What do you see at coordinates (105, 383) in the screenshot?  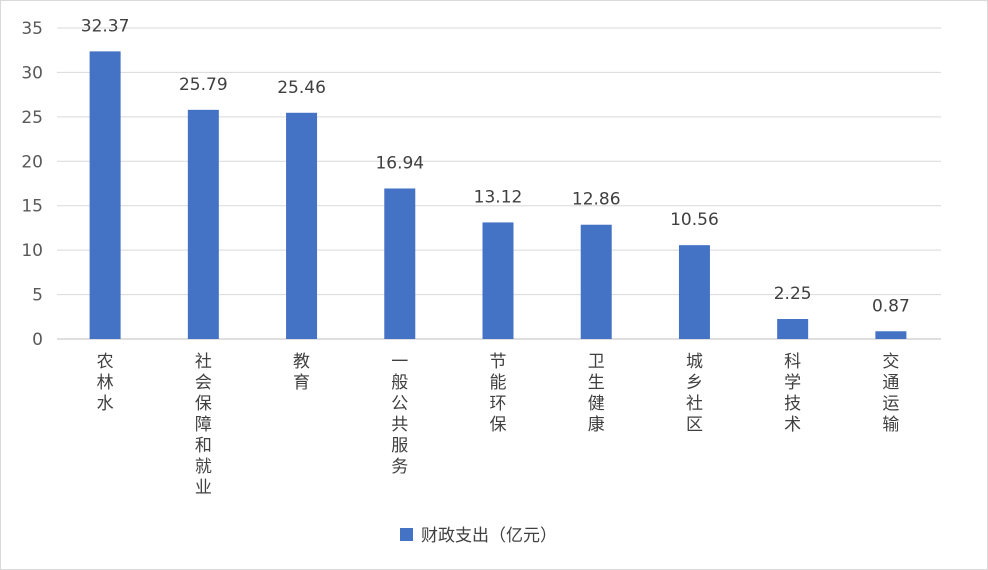 I see `category-label: 农林水` at bounding box center [105, 383].